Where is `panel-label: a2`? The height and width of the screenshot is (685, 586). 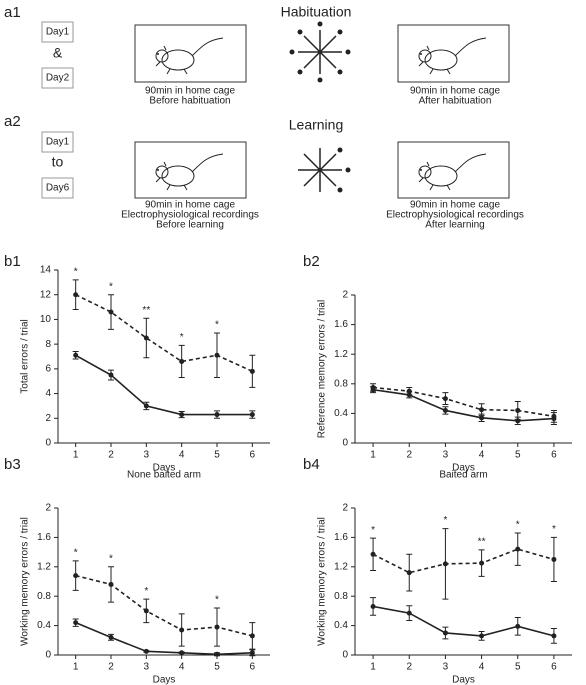
panel-label: a2 is located at coordinates (12, 121).